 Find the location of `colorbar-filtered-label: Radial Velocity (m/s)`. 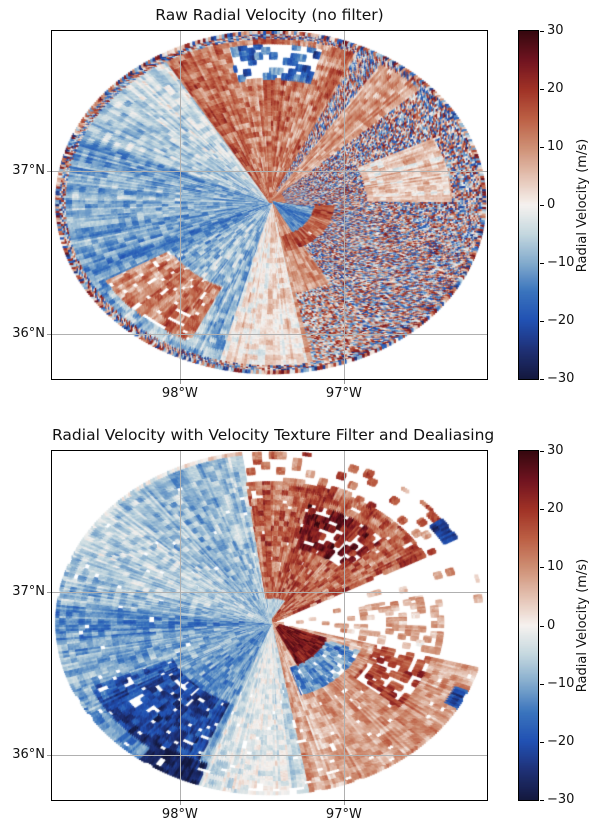

colorbar-filtered-label: Radial Velocity (m/s) is located at coordinates (583, 625).